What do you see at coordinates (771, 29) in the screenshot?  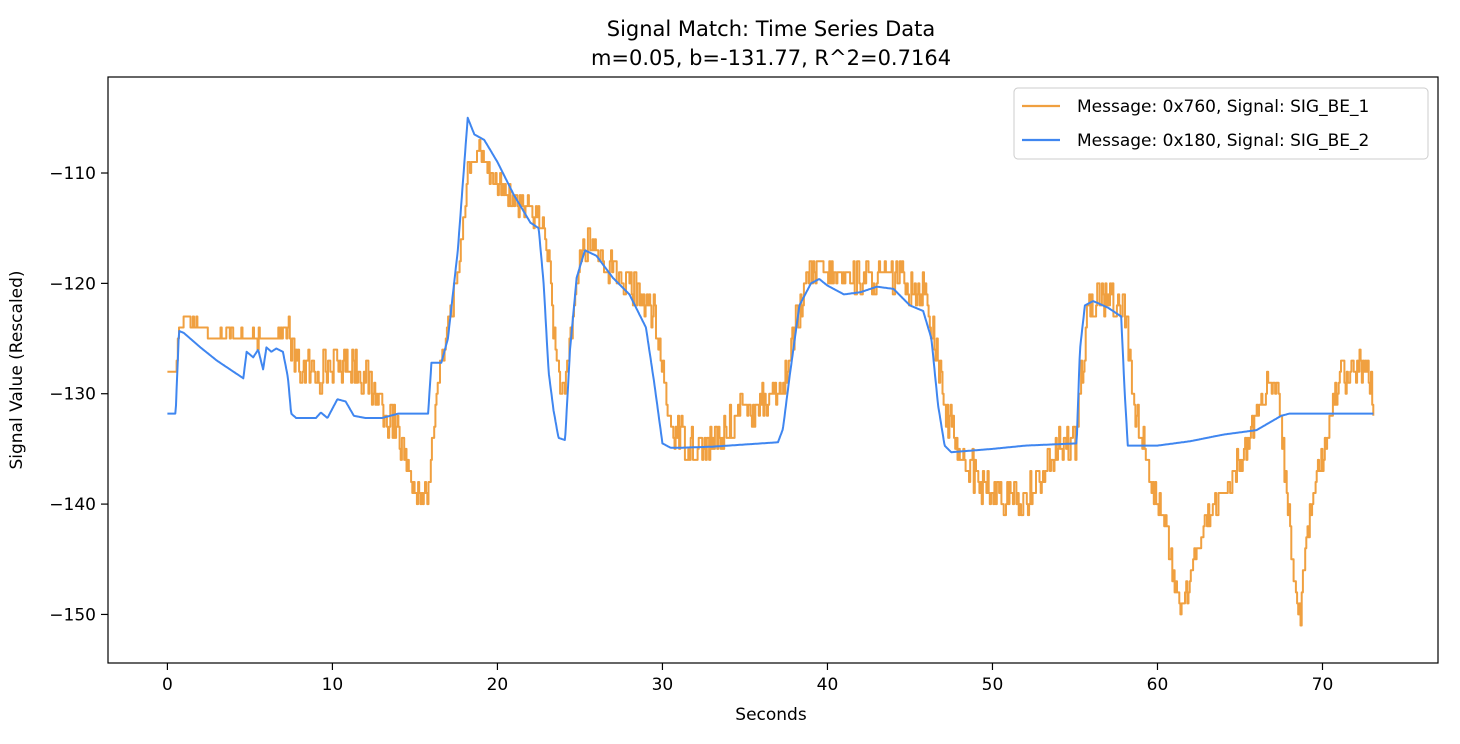 I see `chart-title: Signal Match: Time Series Data` at bounding box center [771, 29].